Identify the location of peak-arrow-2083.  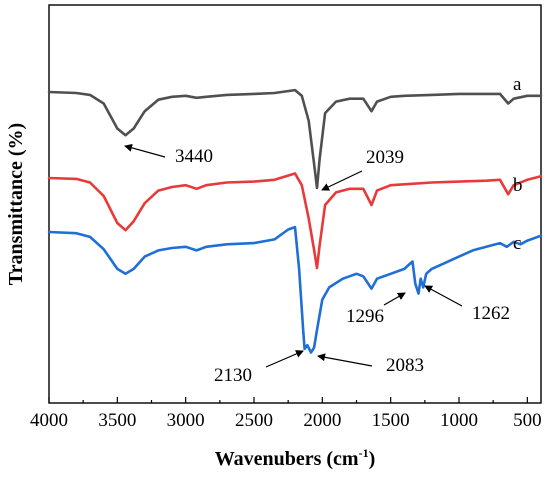
(345, 360).